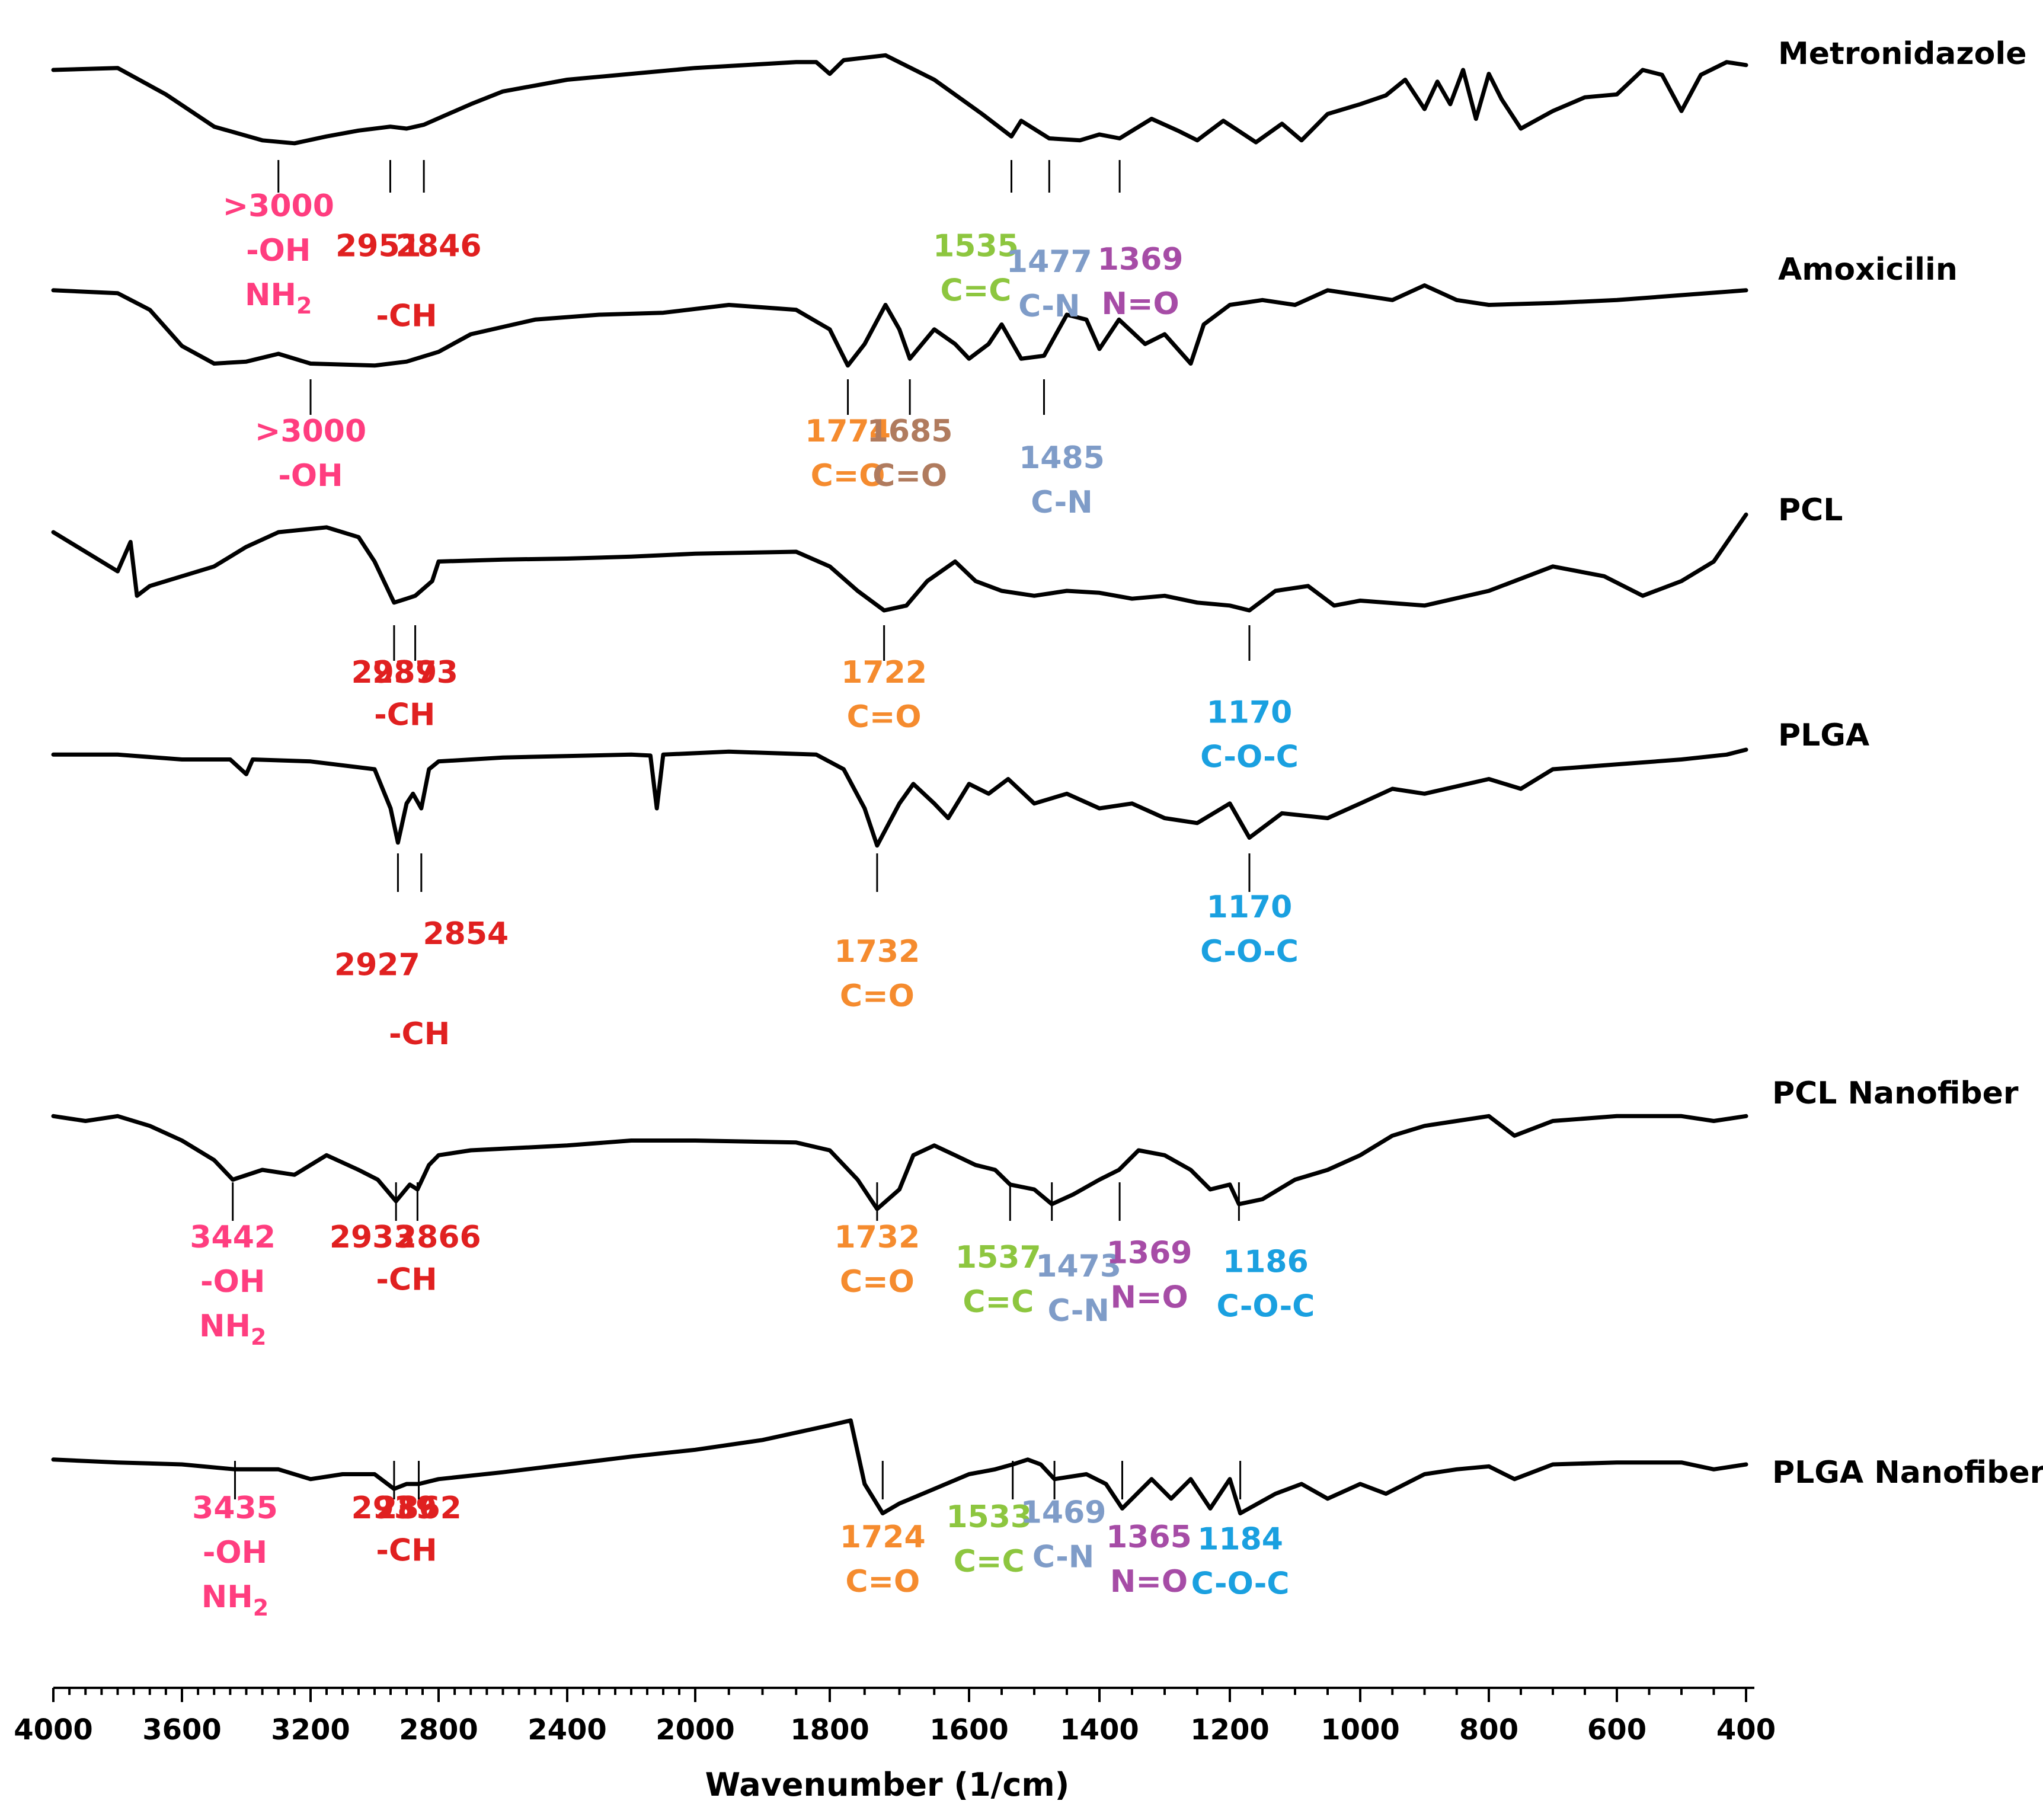  I want to click on x-tick-label: 3200, so click(310, 1730).